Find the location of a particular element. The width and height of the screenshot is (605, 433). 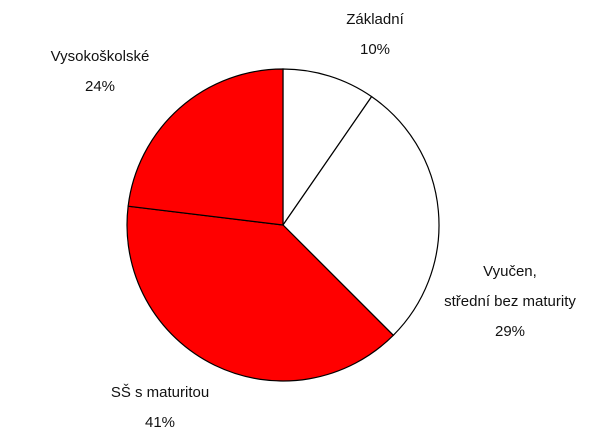

value-label: 41% is located at coordinates (160, 422).